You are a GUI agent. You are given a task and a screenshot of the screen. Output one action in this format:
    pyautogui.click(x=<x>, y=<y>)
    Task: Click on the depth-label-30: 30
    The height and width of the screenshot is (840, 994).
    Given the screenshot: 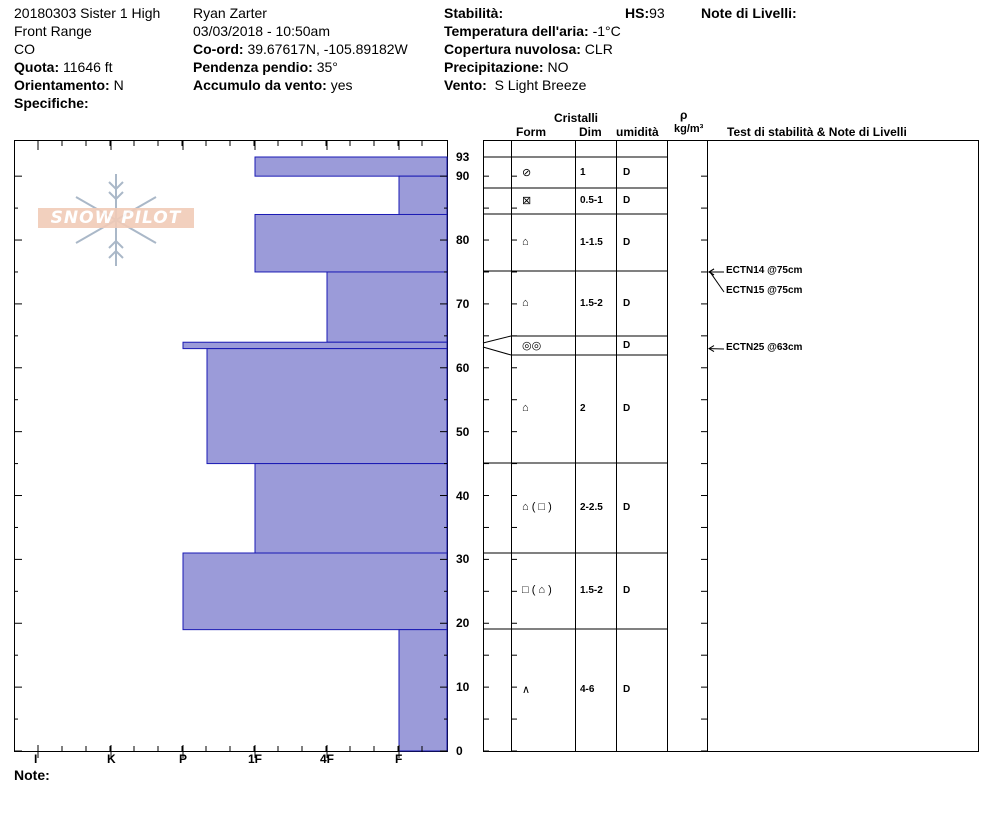 What is the action you would take?
    pyautogui.click(x=463, y=559)
    